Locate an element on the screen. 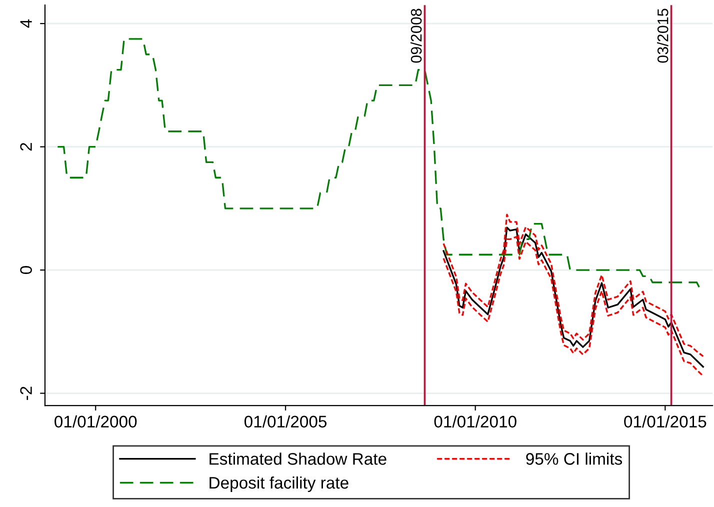  y-tick-label: 2 is located at coordinates (26, 147).